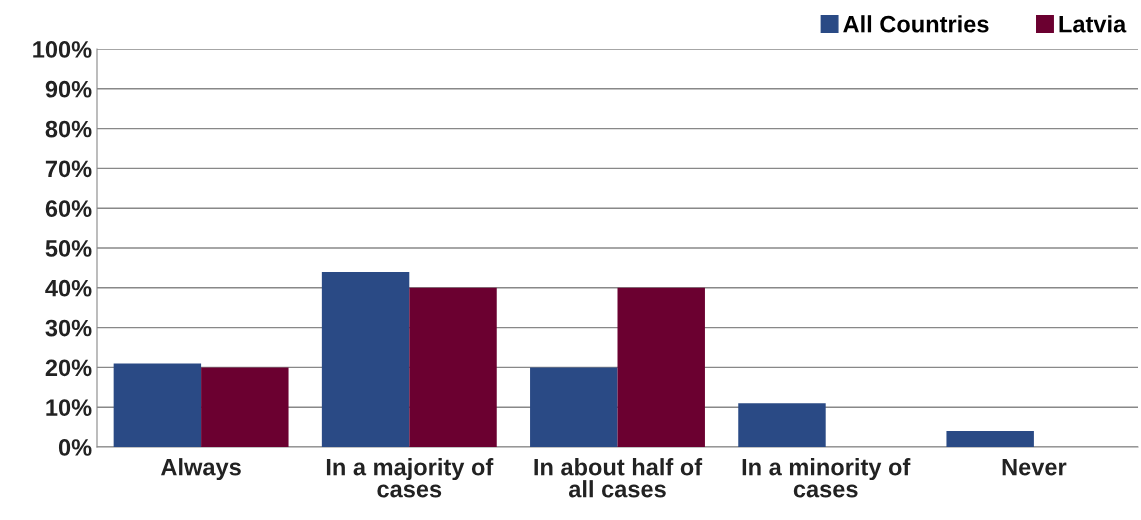  What do you see at coordinates (62, 49) in the screenshot?
I see `y-tick-label: 100%` at bounding box center [62, 49].